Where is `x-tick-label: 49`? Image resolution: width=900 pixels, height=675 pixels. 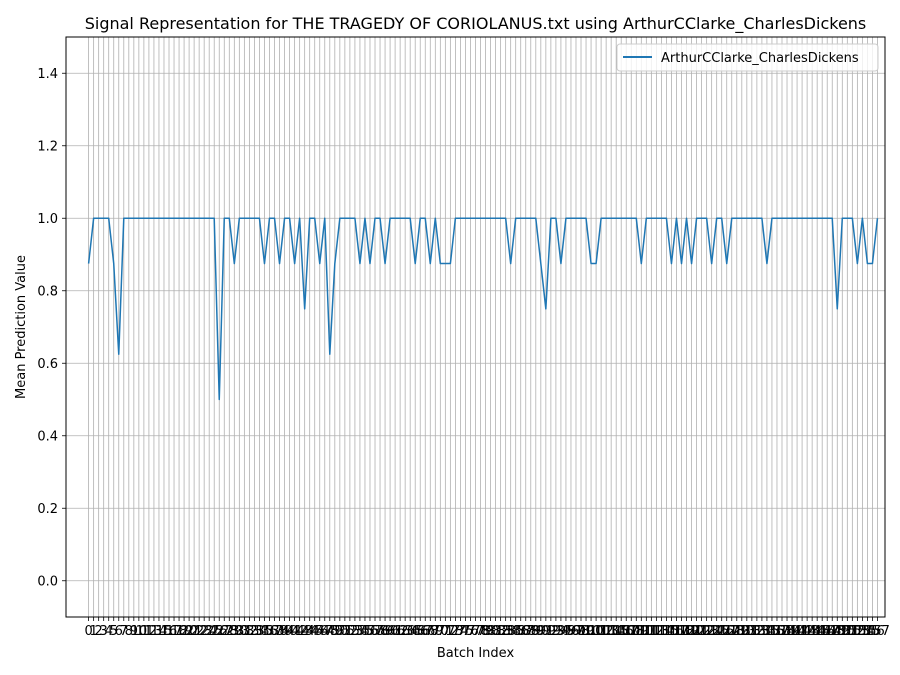
x-tick-label: 49 is located at coordinates (335, 631).